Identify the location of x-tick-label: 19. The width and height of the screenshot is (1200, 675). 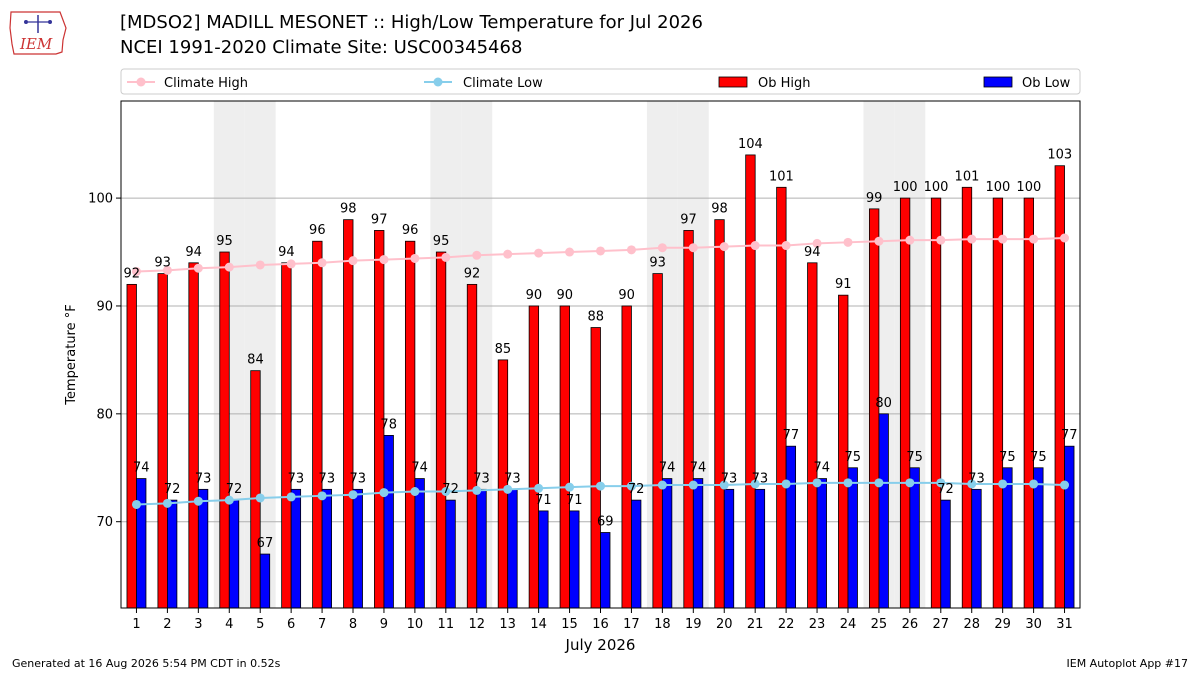
(693, 624).